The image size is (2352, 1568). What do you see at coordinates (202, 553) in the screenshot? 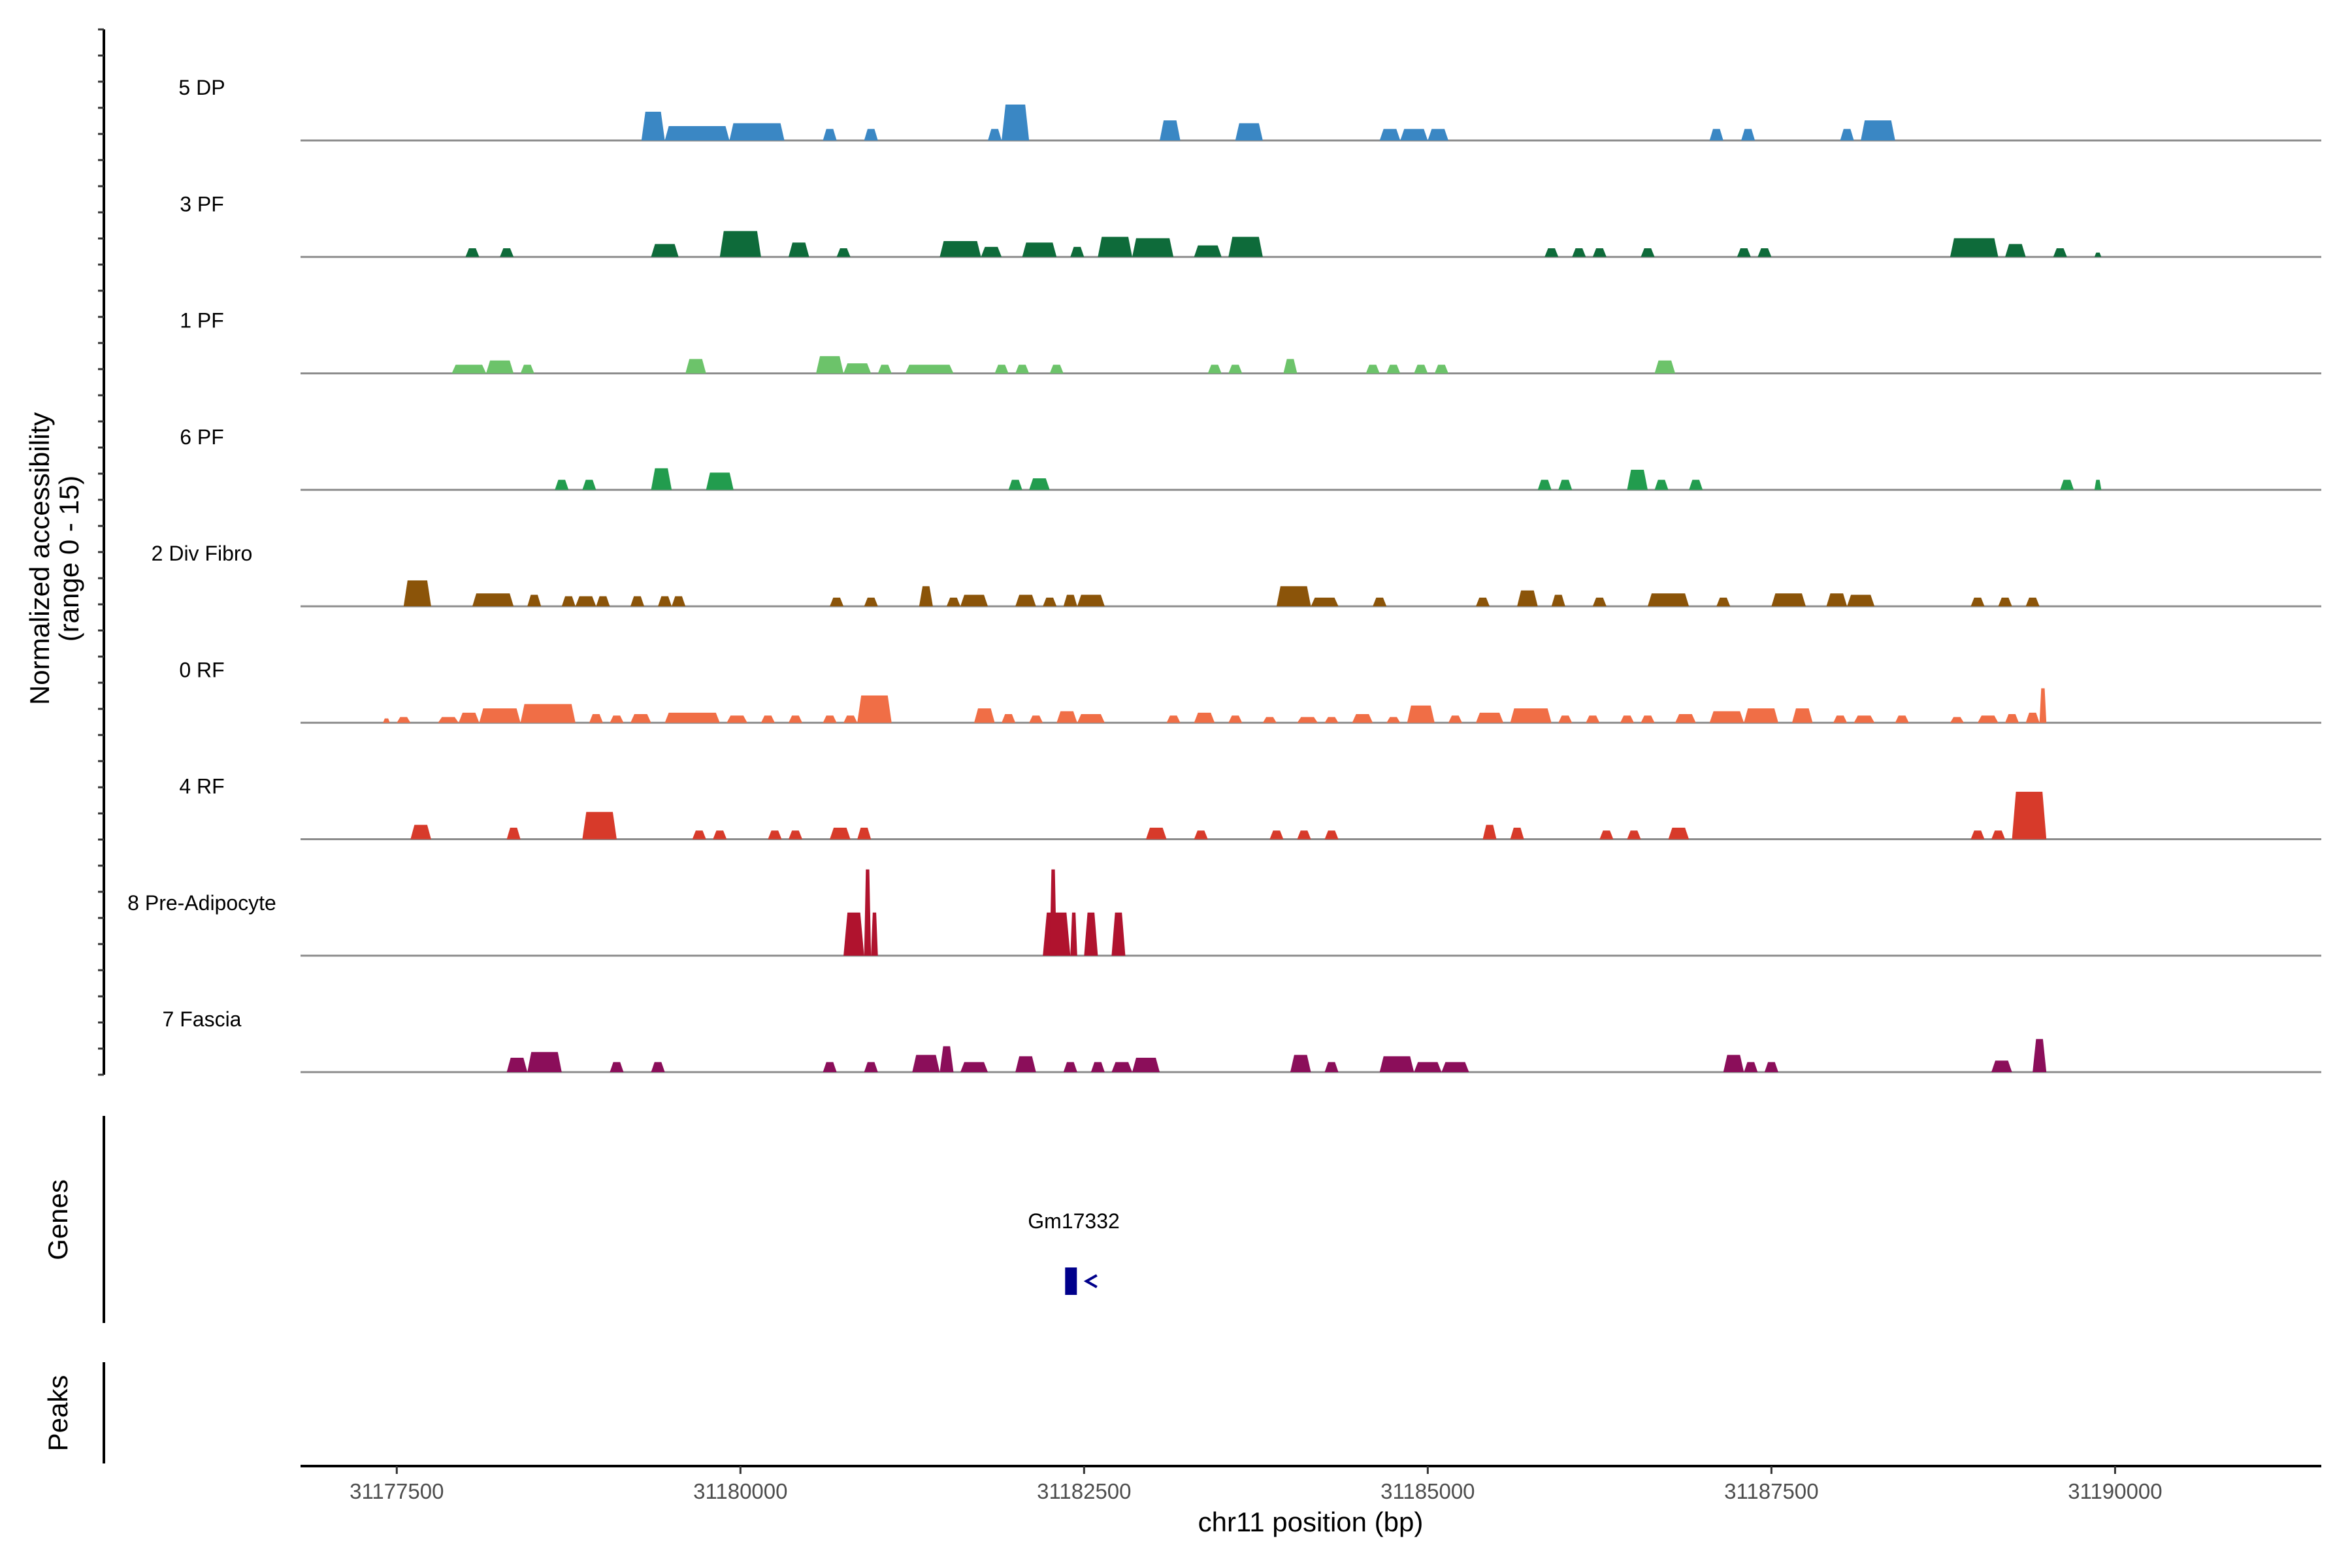
I see `track-label: 2 Div Fibro` at bounding box center [202, 553].